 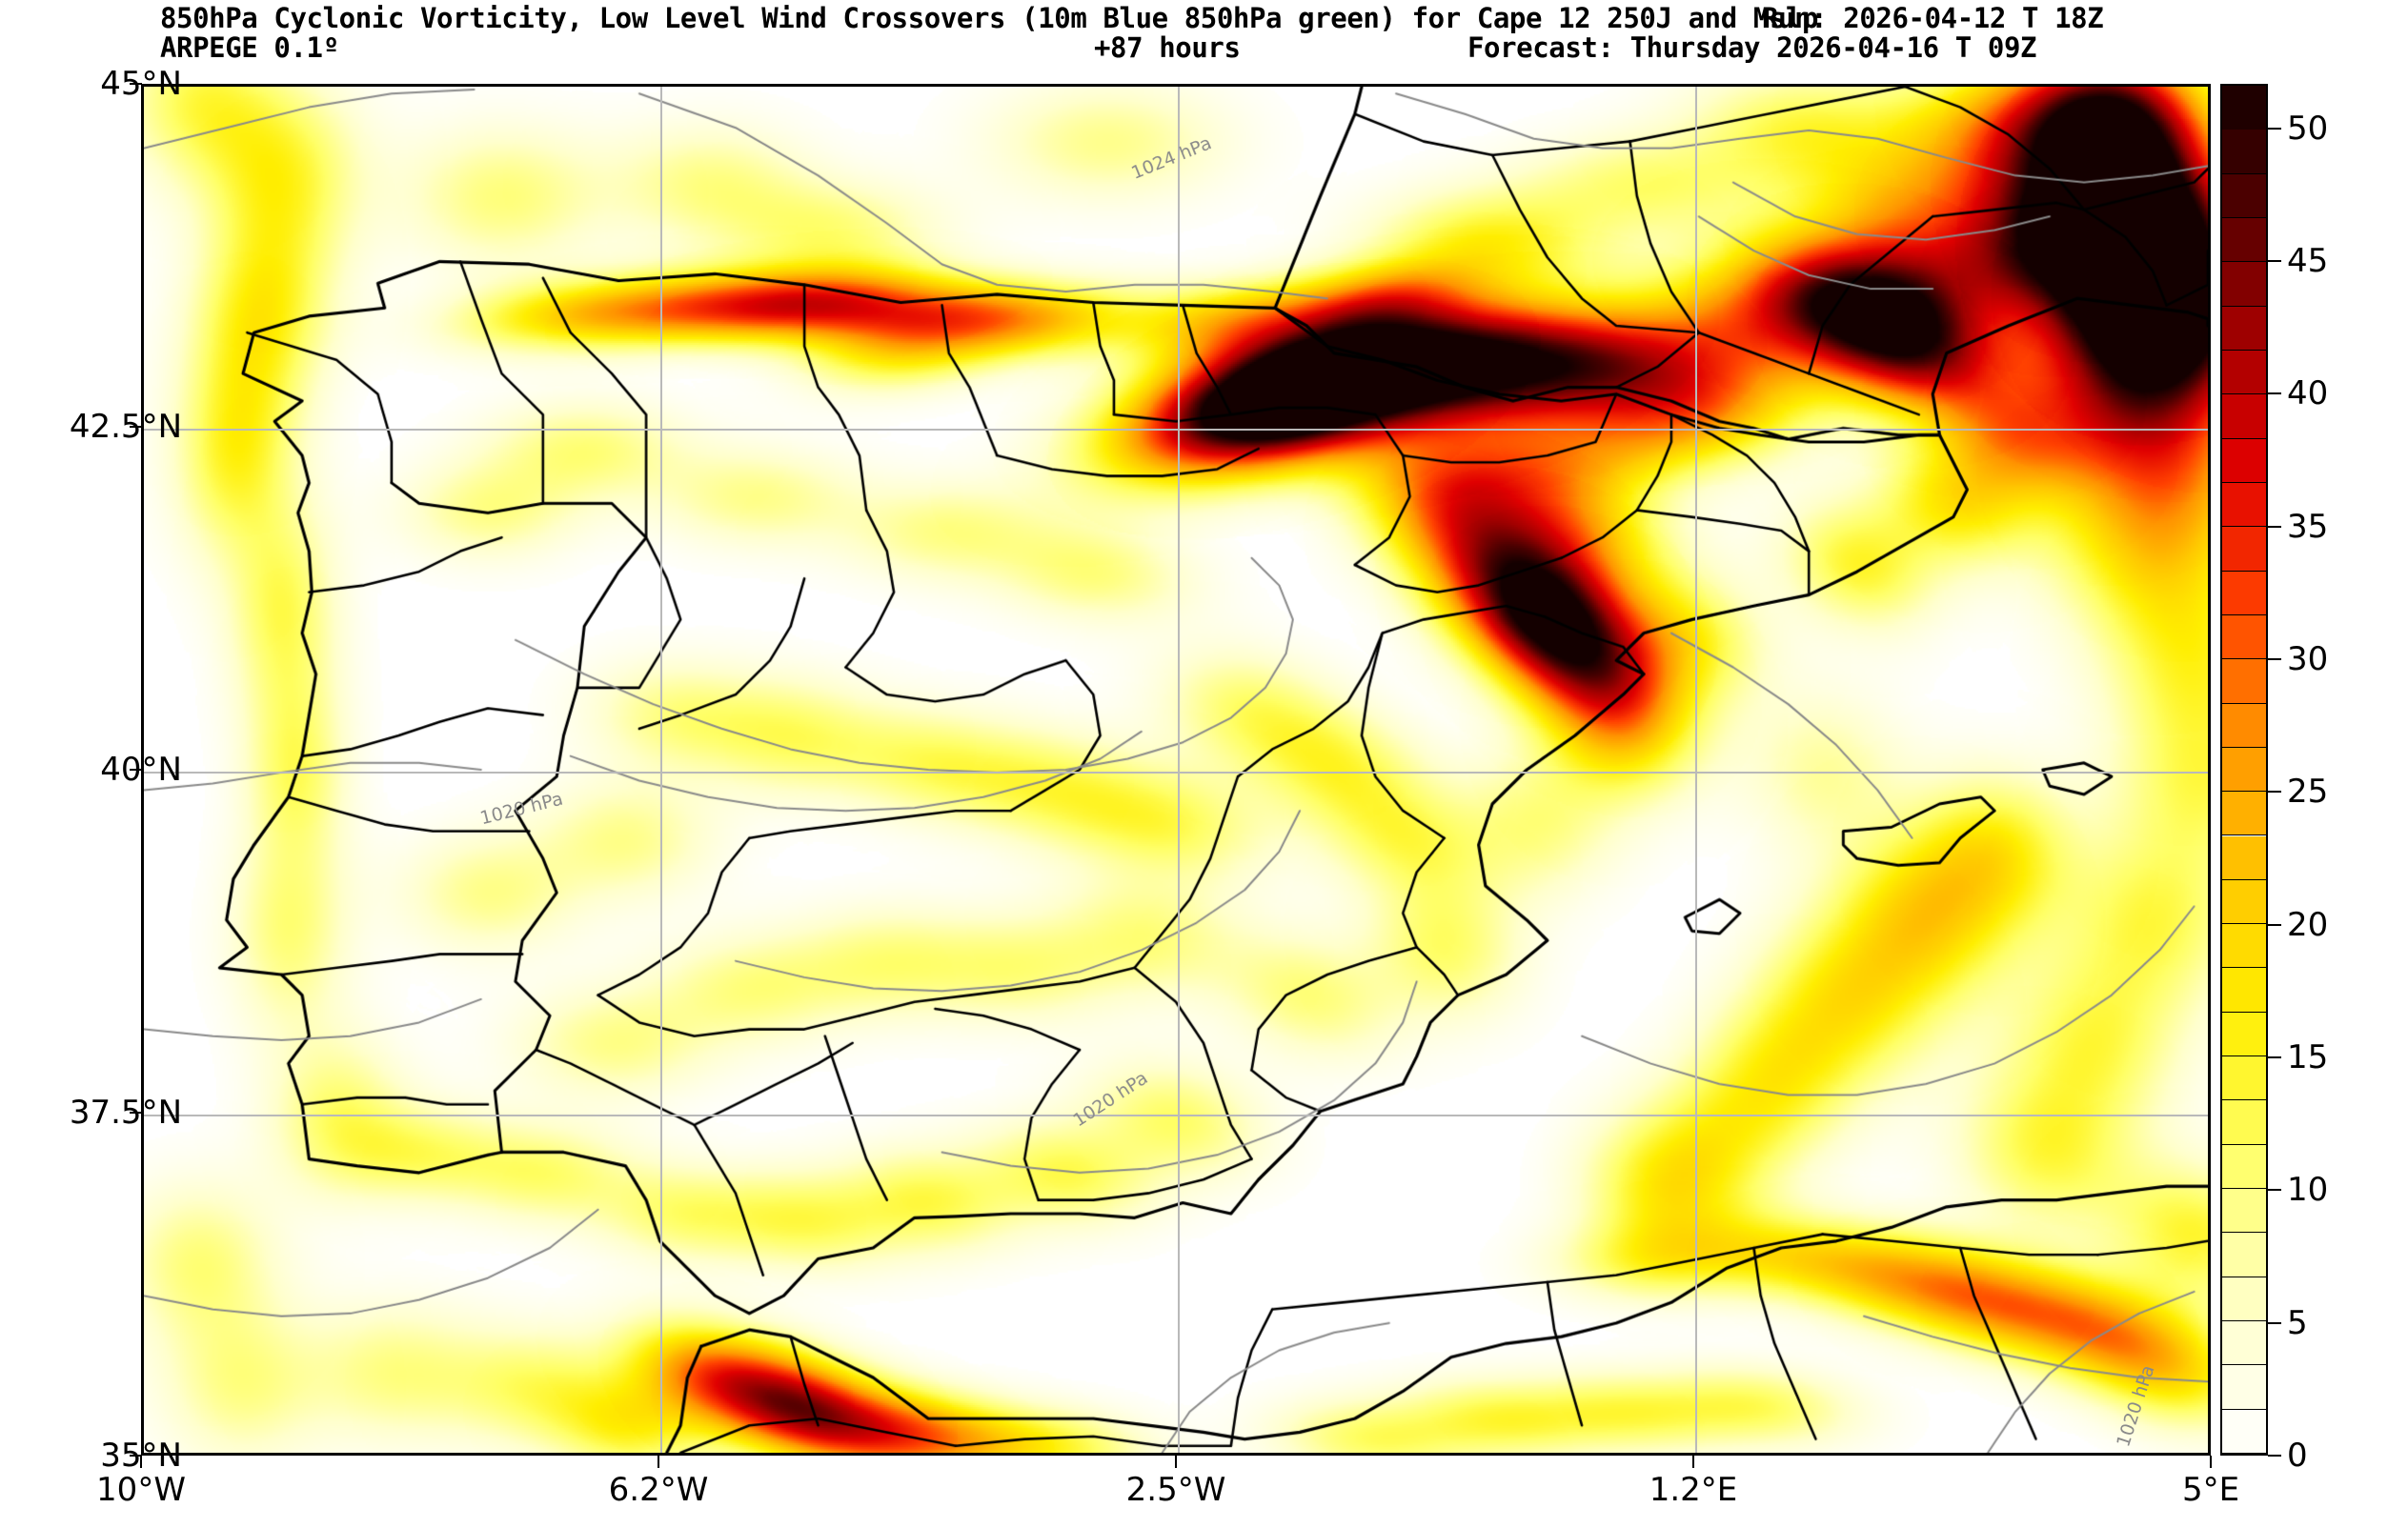 I want to click on colorbar-tick-label: 20, so click(x=2308, y=924).